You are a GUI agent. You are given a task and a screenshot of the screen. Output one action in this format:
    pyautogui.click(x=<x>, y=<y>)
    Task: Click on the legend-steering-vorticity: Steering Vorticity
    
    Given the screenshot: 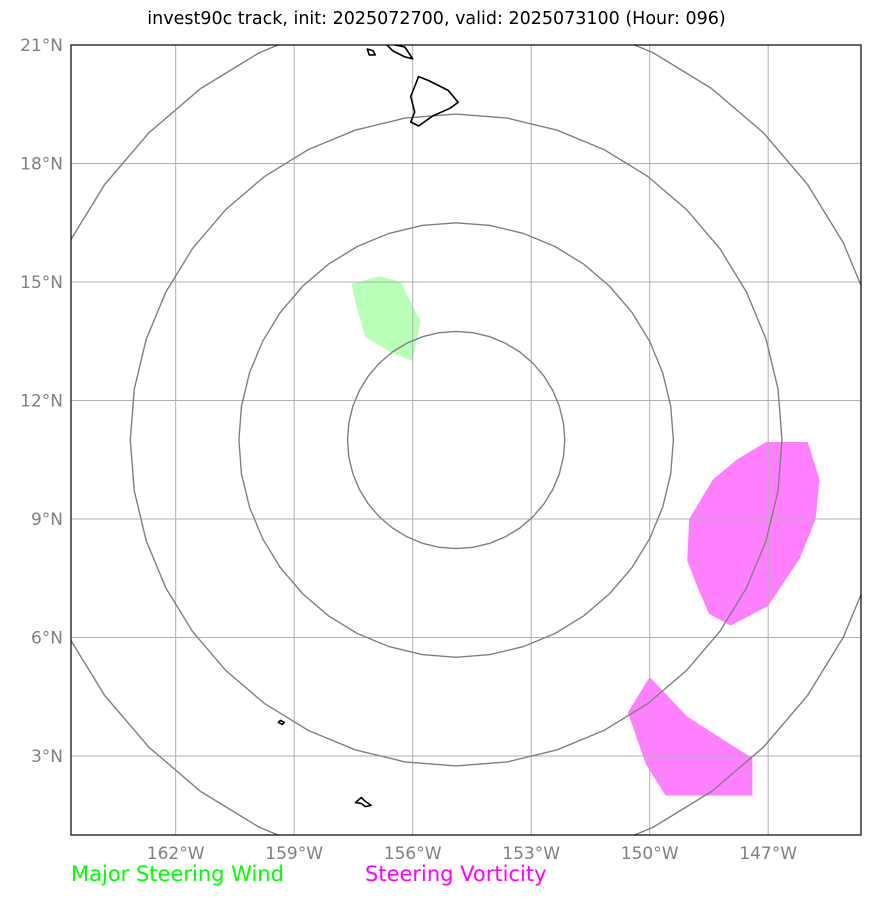 What is the action you would take?
    pyautogui.click(x=456, y=874)
    